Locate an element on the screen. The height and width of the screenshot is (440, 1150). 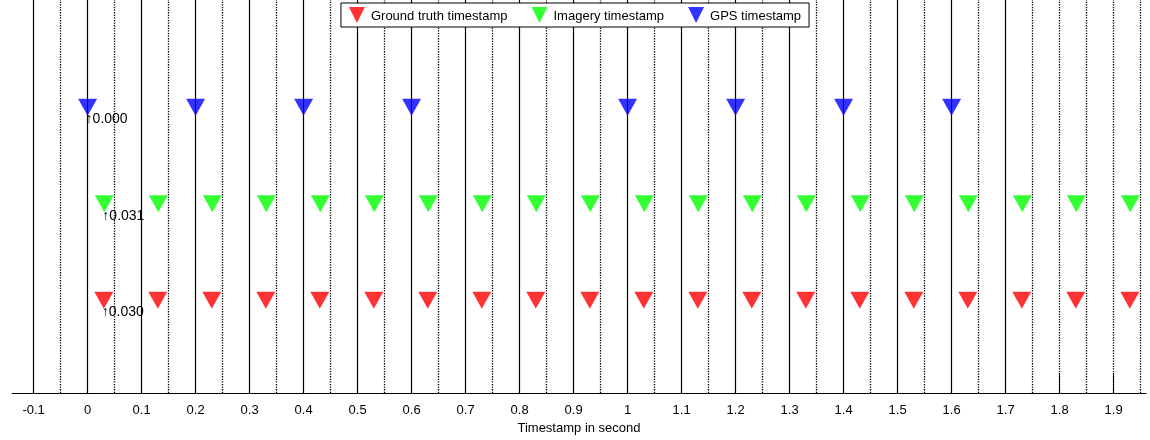
x-tick-label: 1 is located at coordinates (627, 409).